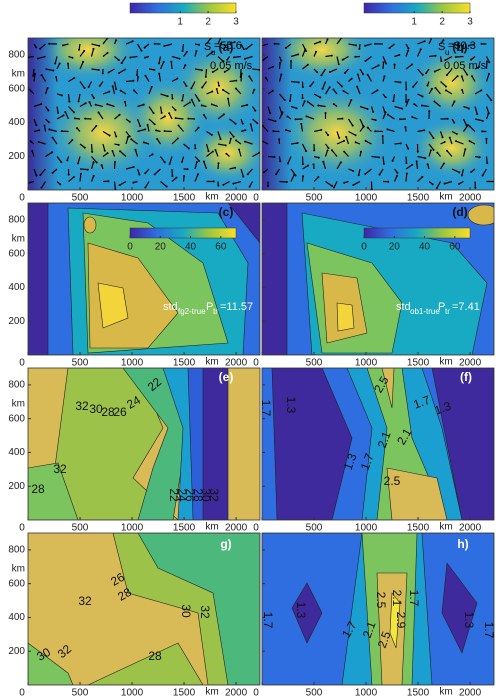 Image resolution: width=500 pixels, height=696 pixels. I want to click on x-tick-label: 1500, so click(184, 528).